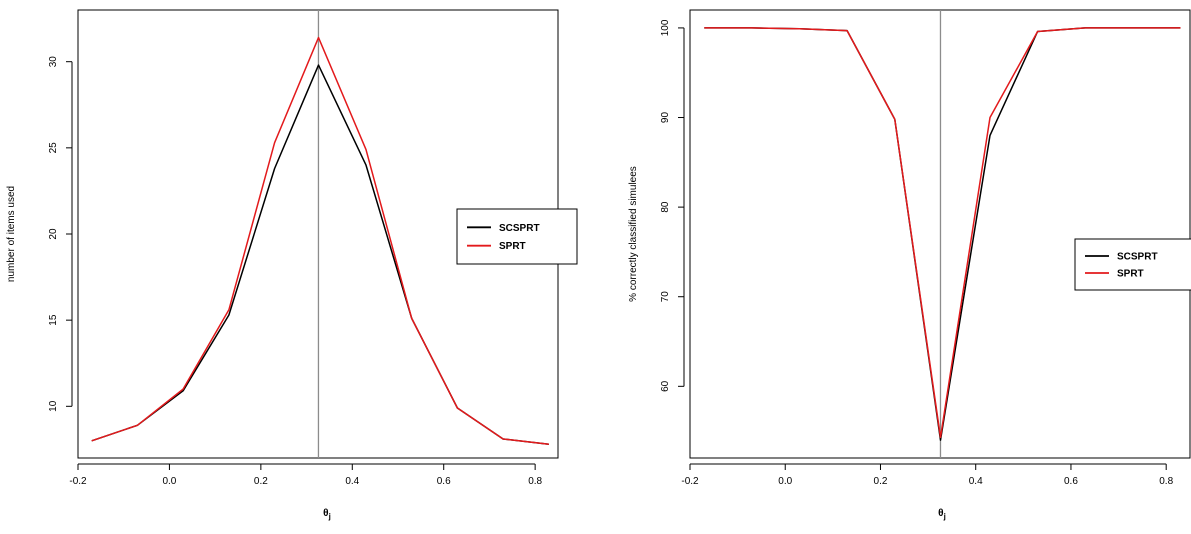 This screenshot has height=534, width=1191. Describe the element at coordinates (665, 386) in the screenshot. I see `y-tick-label: 60` at that location.